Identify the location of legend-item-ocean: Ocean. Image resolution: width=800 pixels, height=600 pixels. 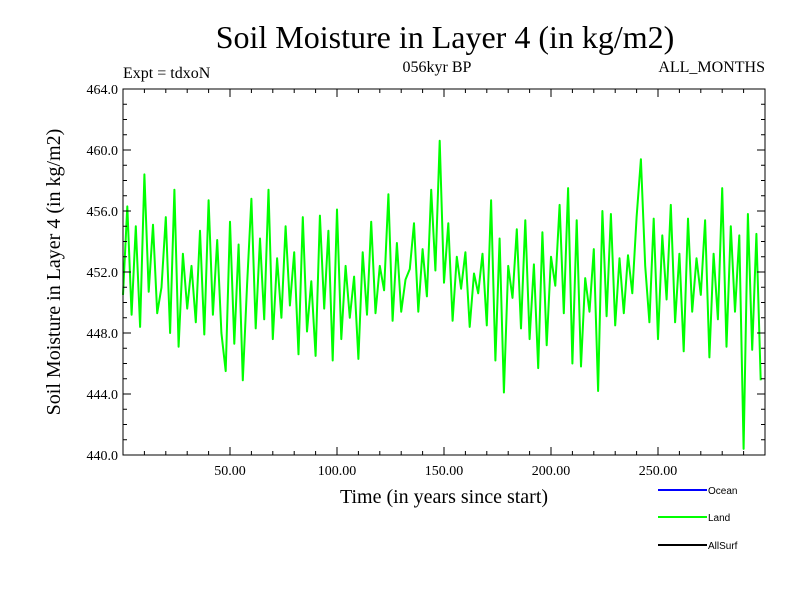
(697, 491).